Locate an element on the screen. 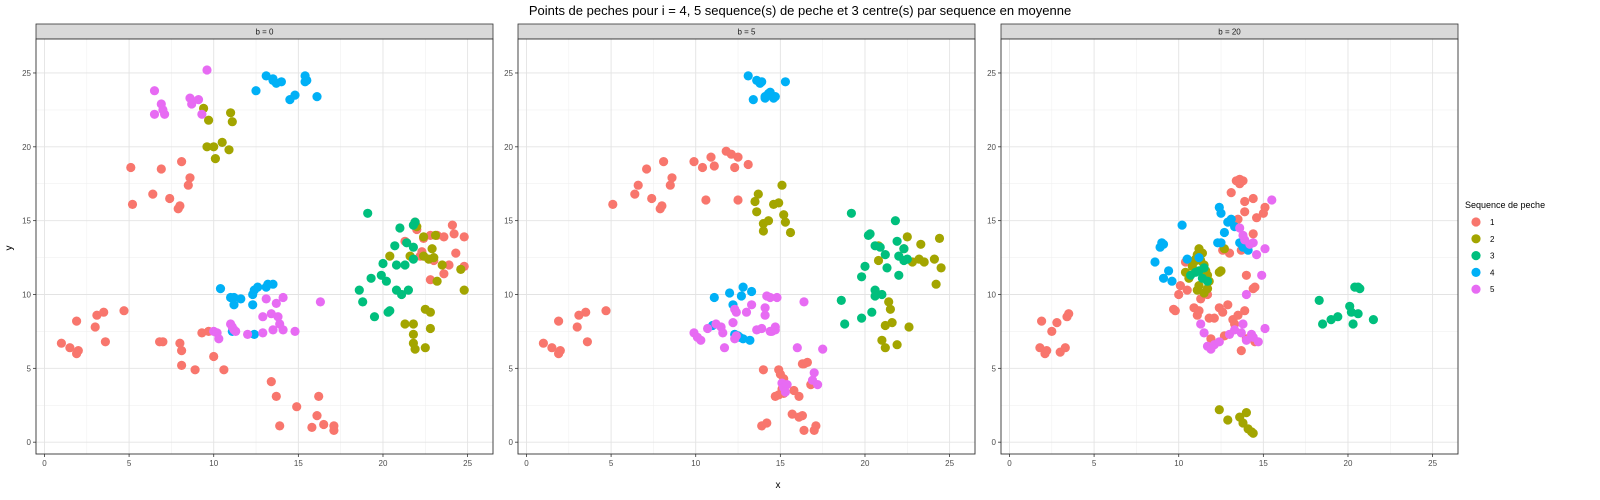  legend-label: 1 is located at coordinates (1492, 222).